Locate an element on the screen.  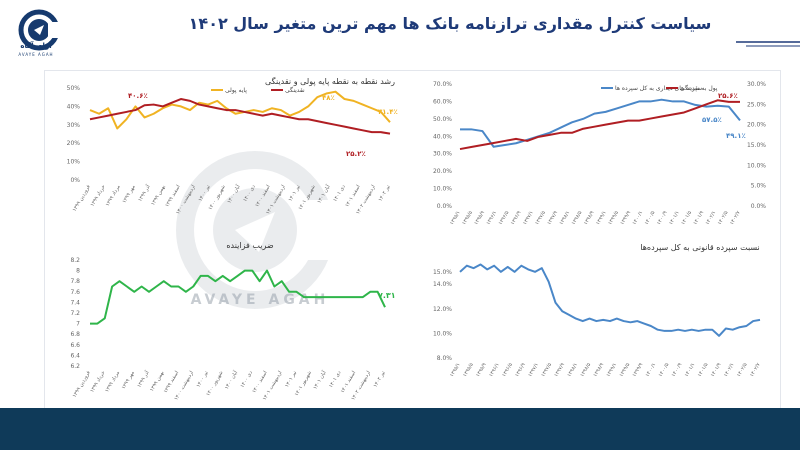
brand-name: آوای آگاه is located at coordinates (36, 46).